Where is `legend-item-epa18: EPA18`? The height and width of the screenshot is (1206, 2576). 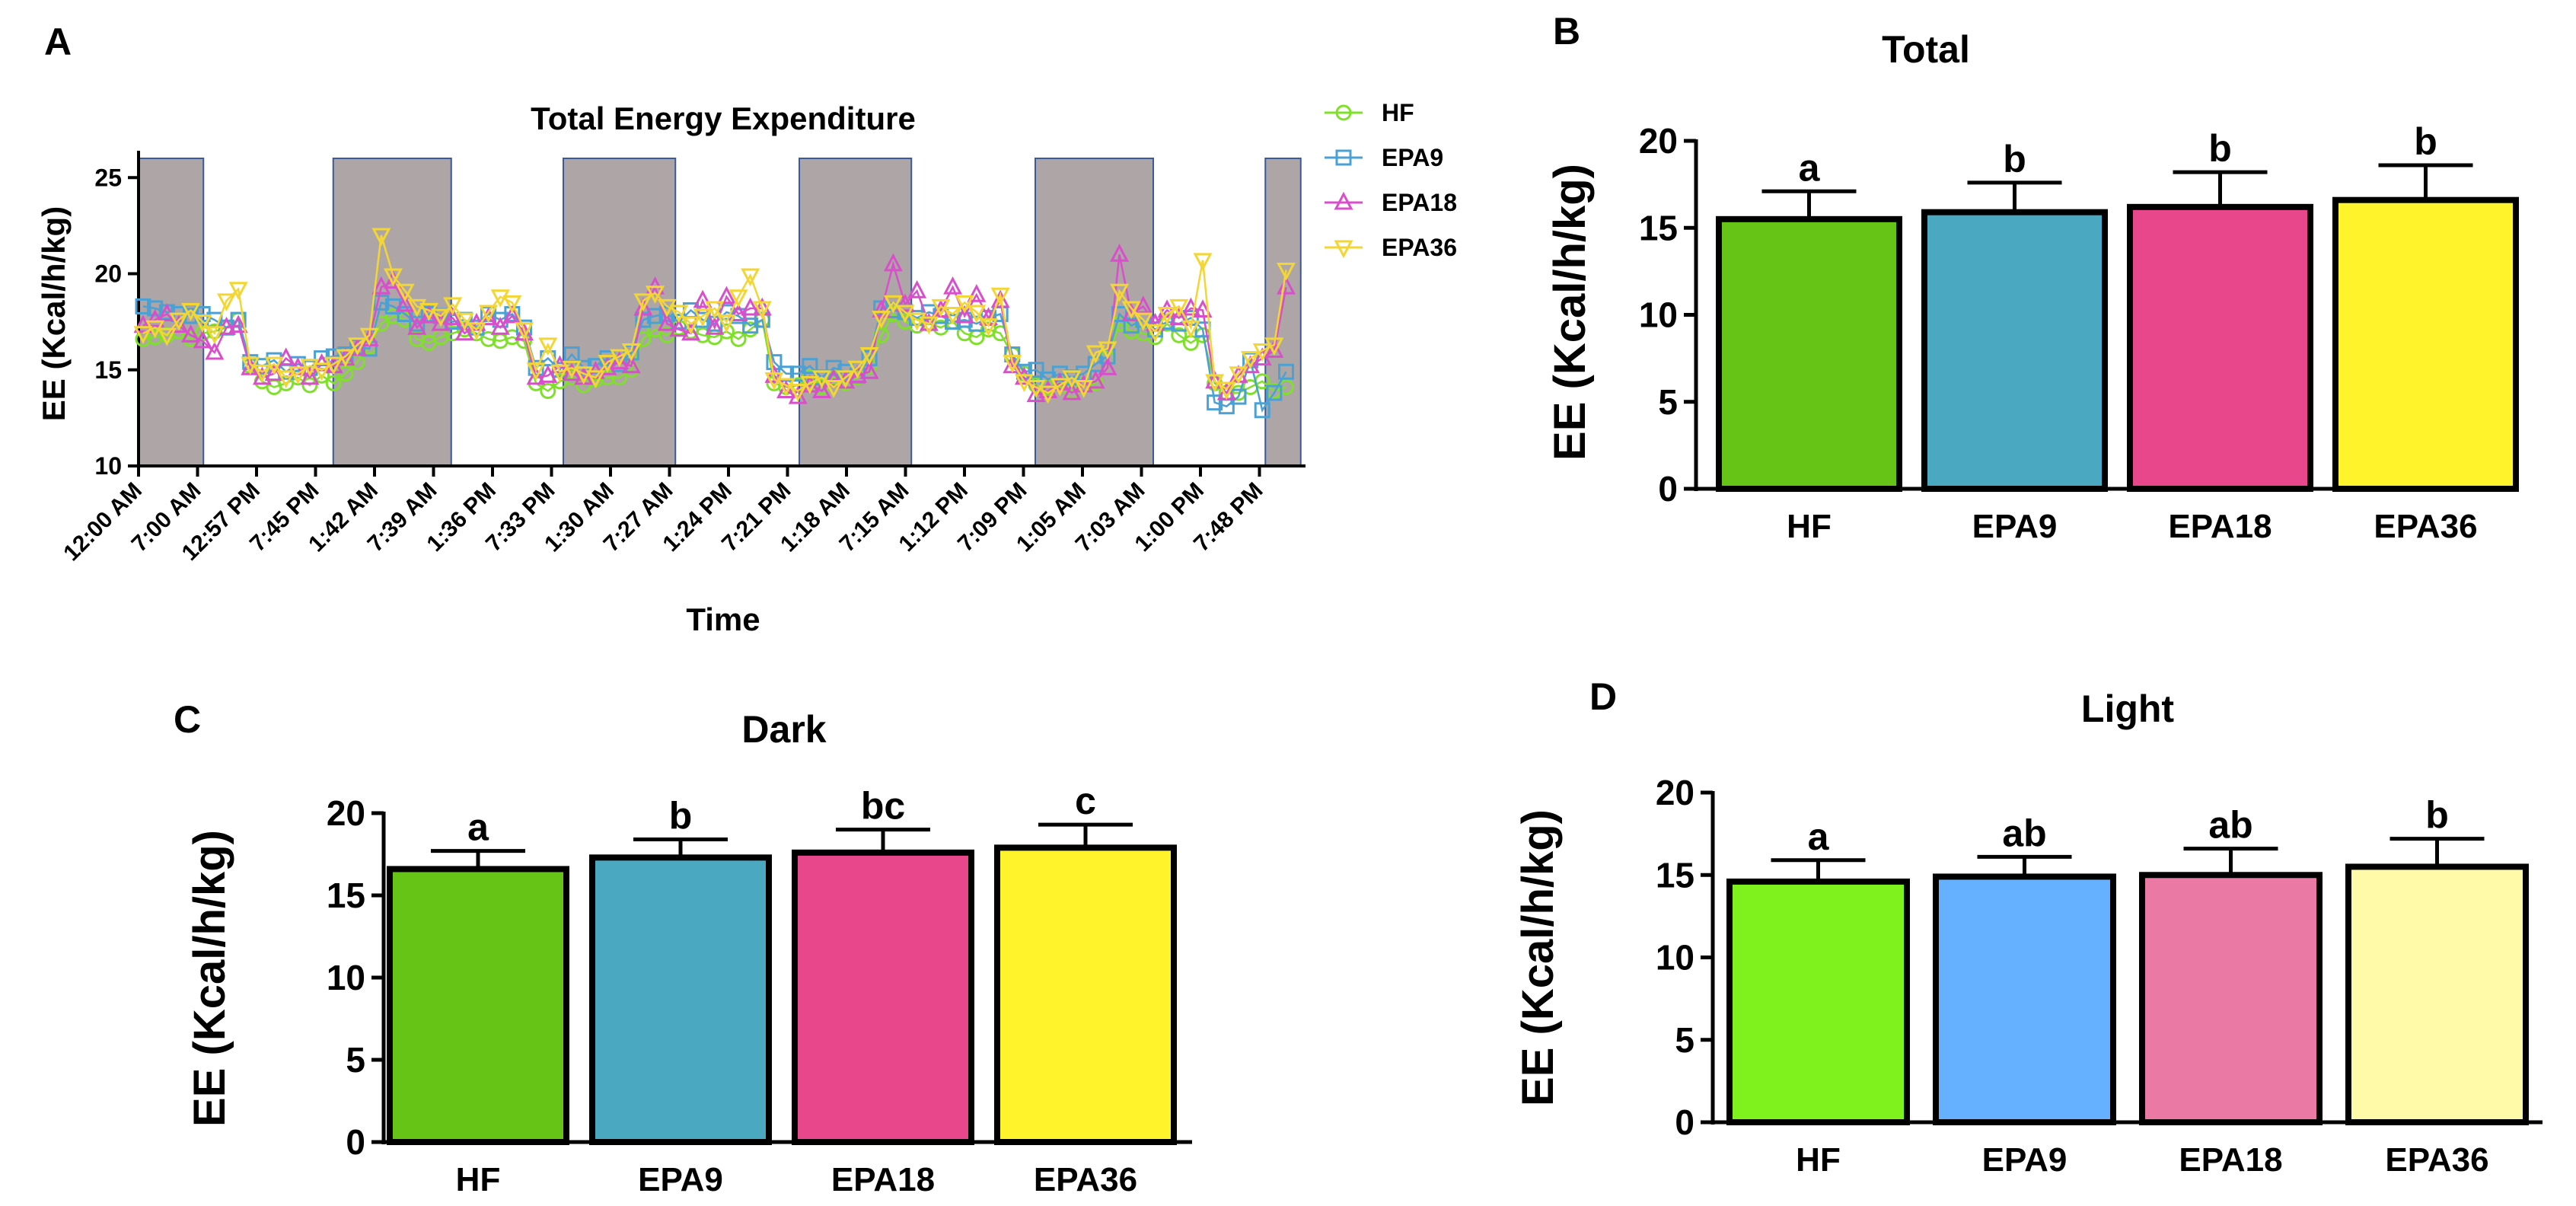
legend-item-epa18: EPA18 is located at coordinates (1391, 202).